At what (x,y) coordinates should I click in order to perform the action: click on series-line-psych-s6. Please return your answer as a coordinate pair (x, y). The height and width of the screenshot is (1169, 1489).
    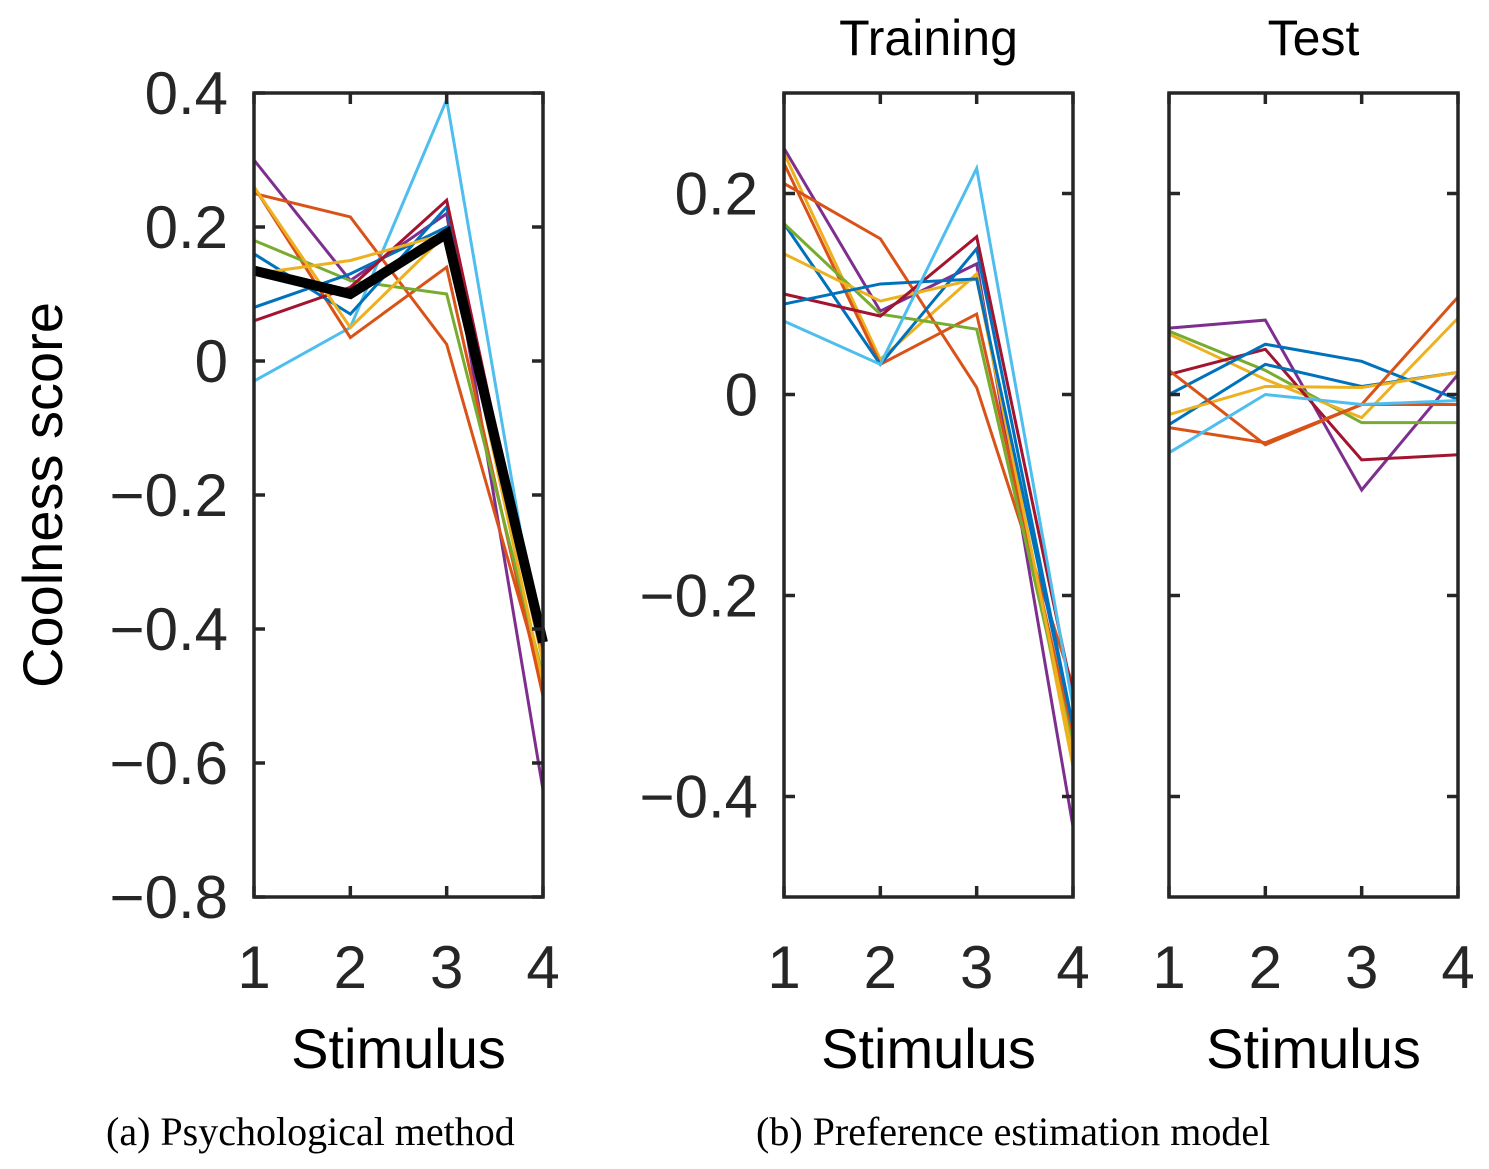
    Looking at the image, I should click on (399, 430).